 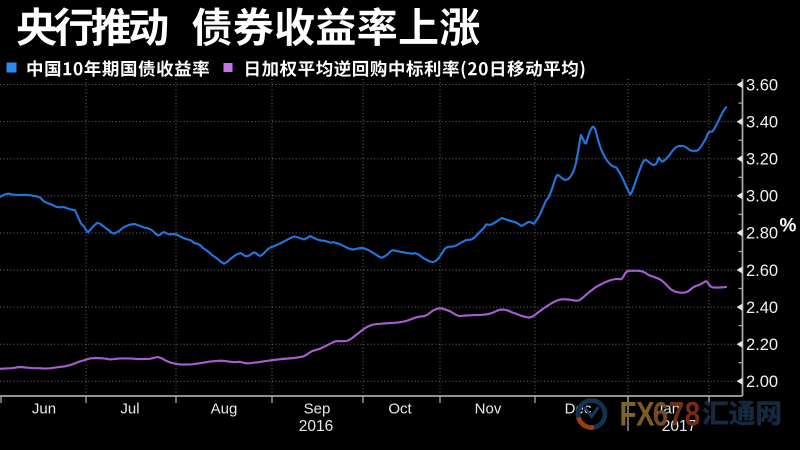 What do you see at coordinates (224, 409) in the screenshot?
I see `svg-text: Aug` at bounding box center [224, 409].